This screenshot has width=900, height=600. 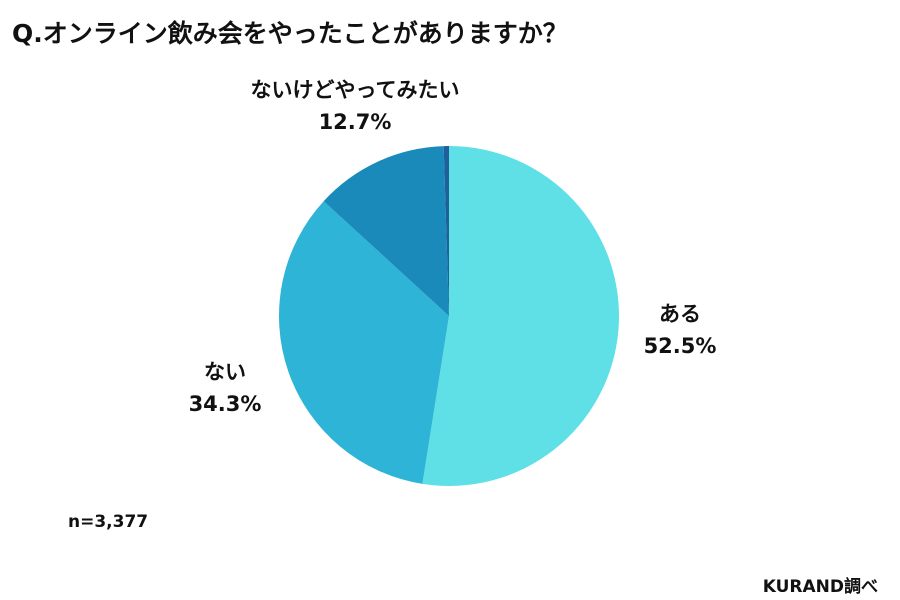 I want to click on sample-size-note: n=3,377, so click(x=108, y=522).